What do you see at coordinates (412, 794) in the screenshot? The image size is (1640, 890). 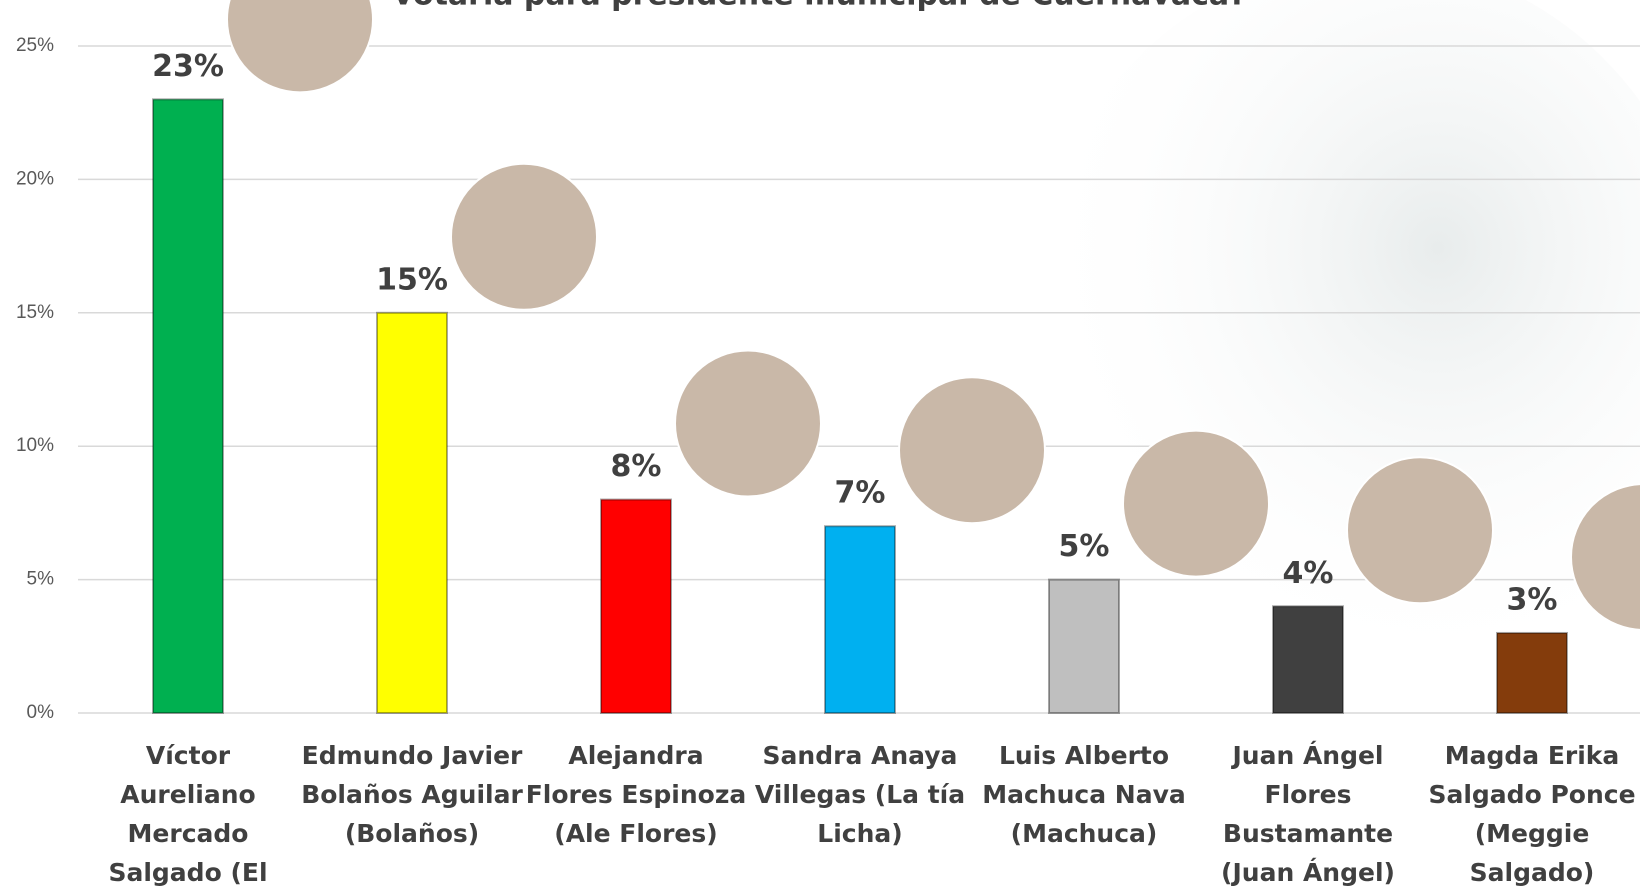 I see `x-tick-label: Edmundo Javier Bolaños Aguilar (Bolaños)` at bounding box center [412, 794].